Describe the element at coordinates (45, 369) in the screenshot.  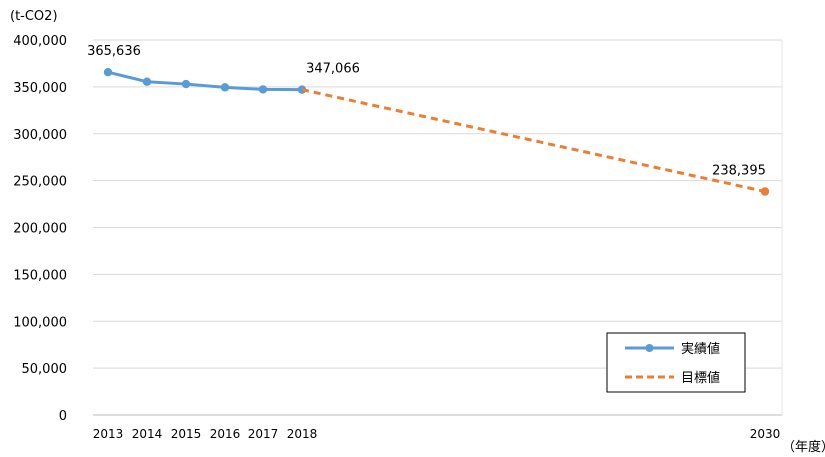
I see `y-tick-label: 50,000` at that location.